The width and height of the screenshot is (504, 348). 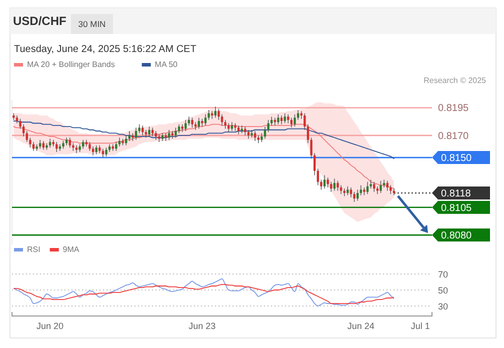 I want to click on x-tick-label: Jun 24, so click(x=360, y=326).